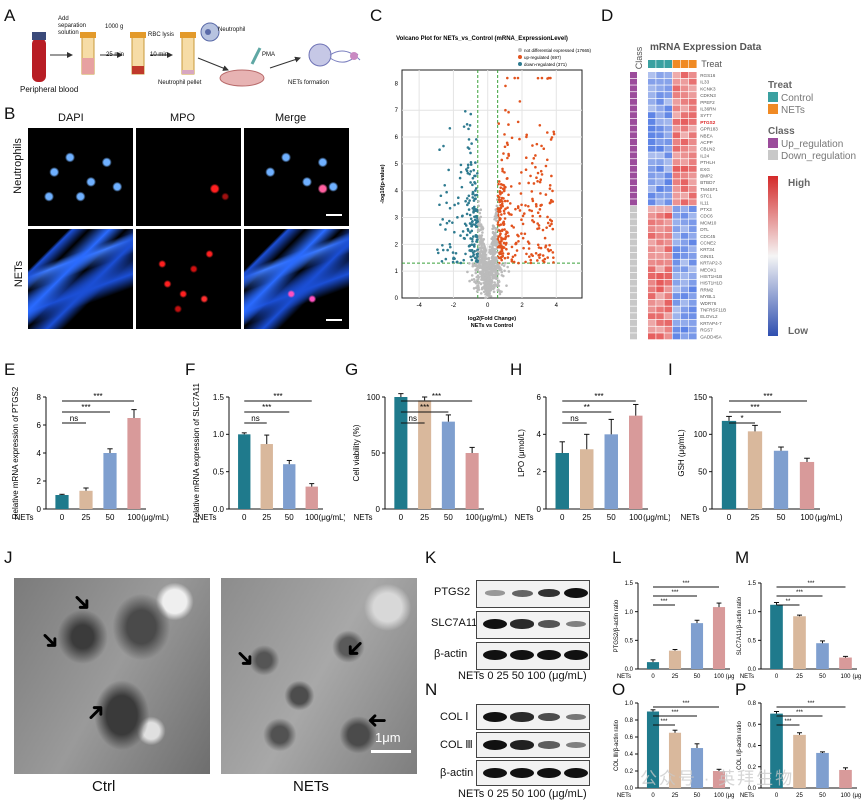 This screenshot has height=804, width=865. What do you see at coordinates (334, 215) in the screenshot?
I see `scale-bar` at bounding box center [334, 215].